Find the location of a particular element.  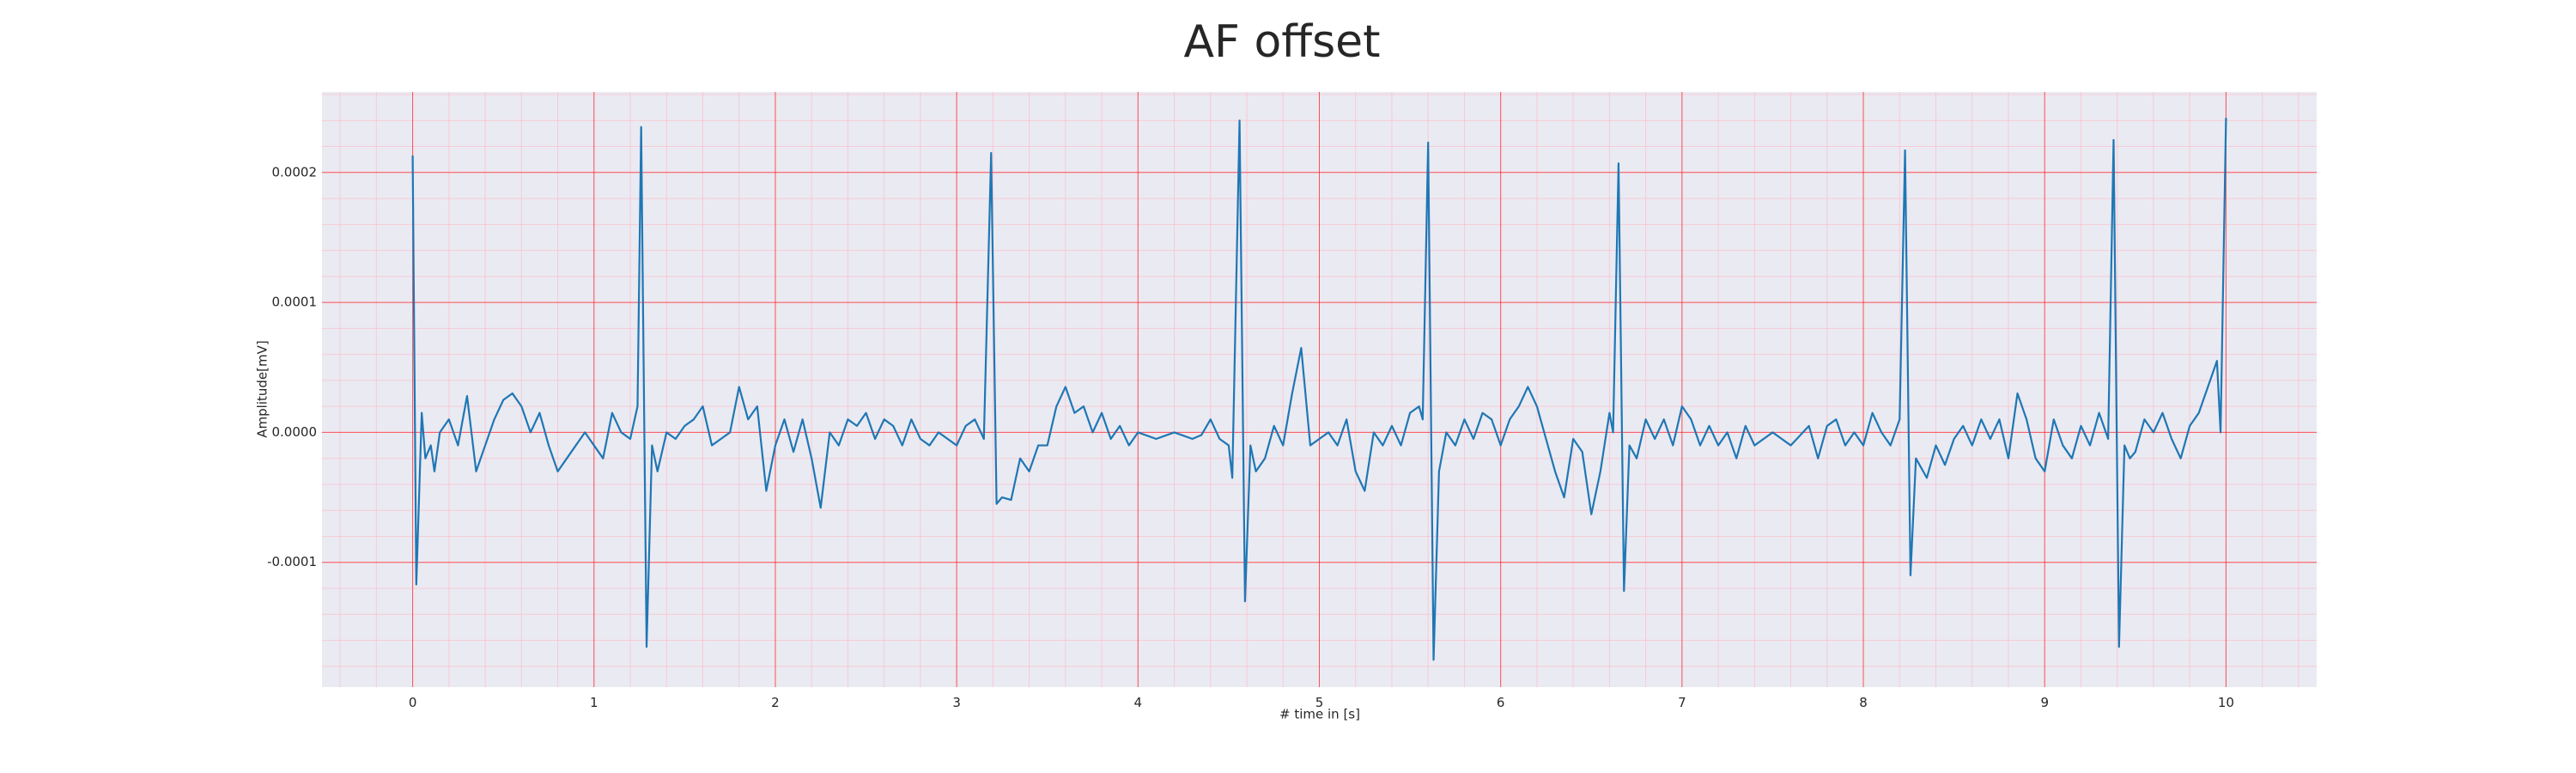

y-tick-label: 0.0000 is located at coordinates (295, 432).